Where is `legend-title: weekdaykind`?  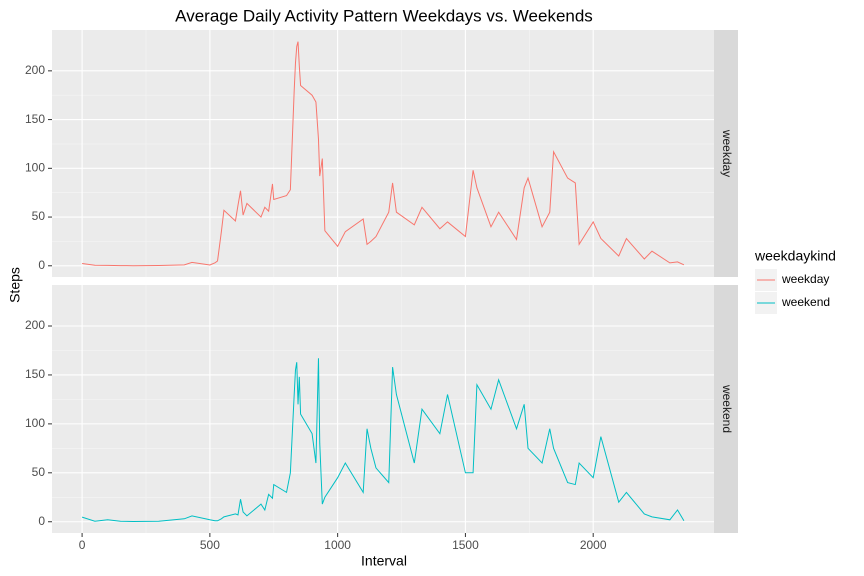 legend-title: weekdaykind is located at coordinates (795, 256).